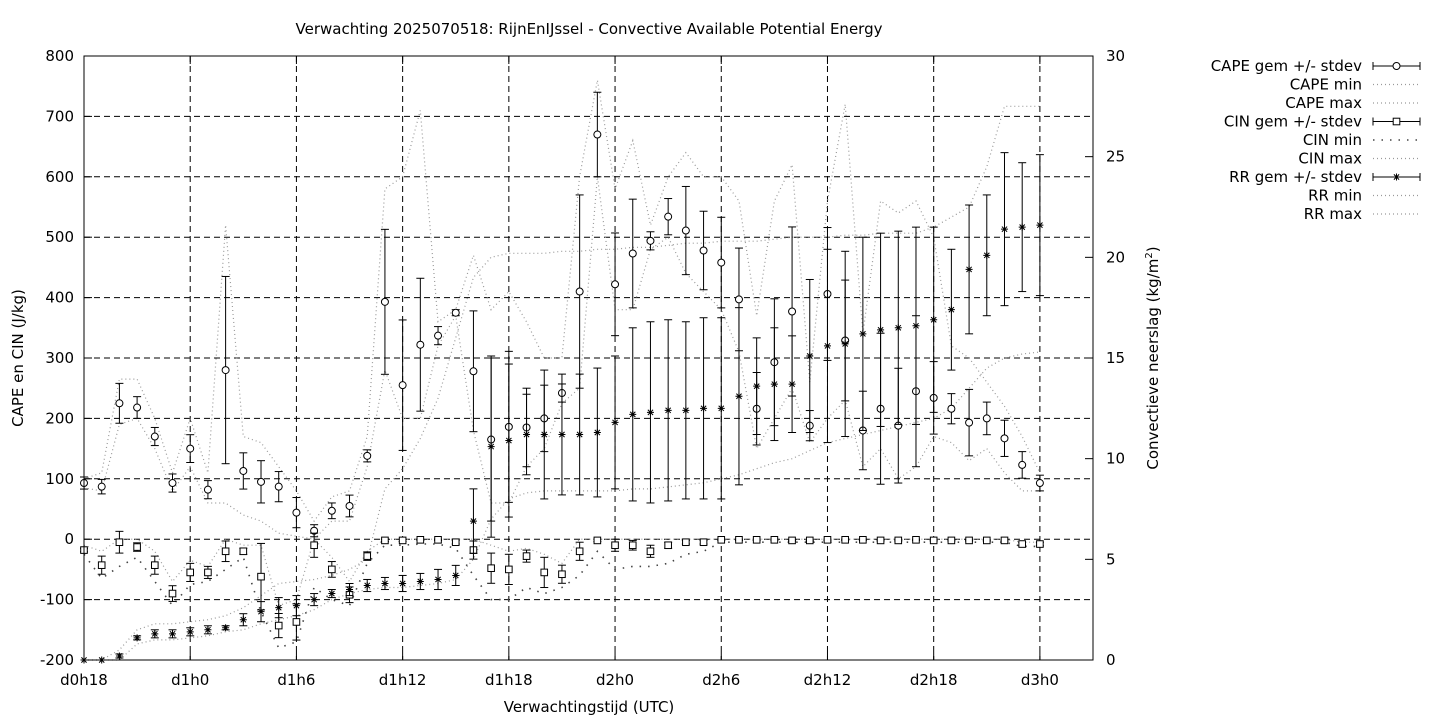  What do you see at coordinates (1111, 660) in the screenshot?
I see `y2-tick-label: 0` at bounding box center [1111, 660].